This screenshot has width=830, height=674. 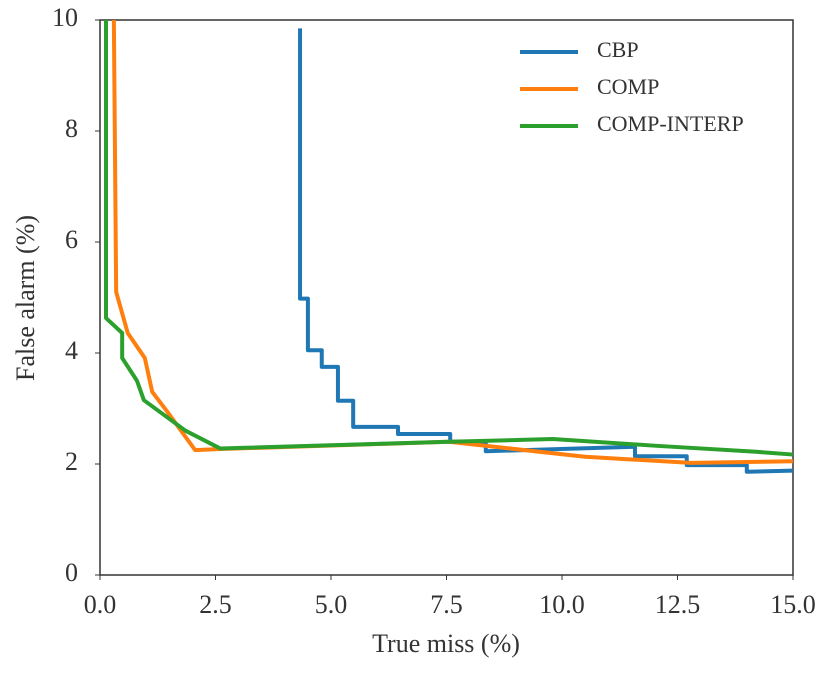 I want to click on x-tick-label: 5.0, so click(x=331, y=604).